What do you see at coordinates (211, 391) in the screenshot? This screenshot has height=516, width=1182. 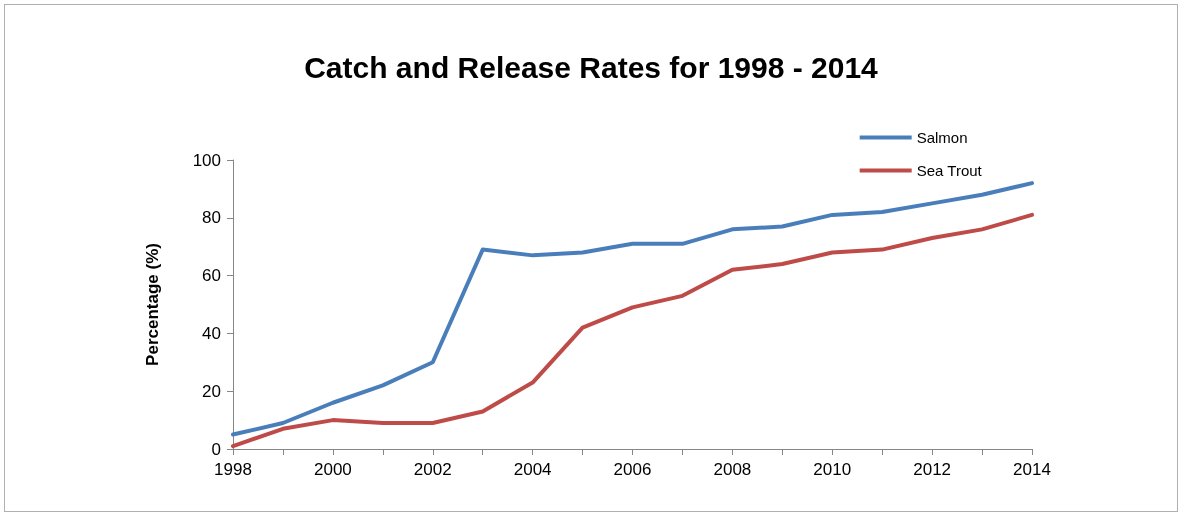 I see `y-tick-label: 20` at bounding box center [211, 391].